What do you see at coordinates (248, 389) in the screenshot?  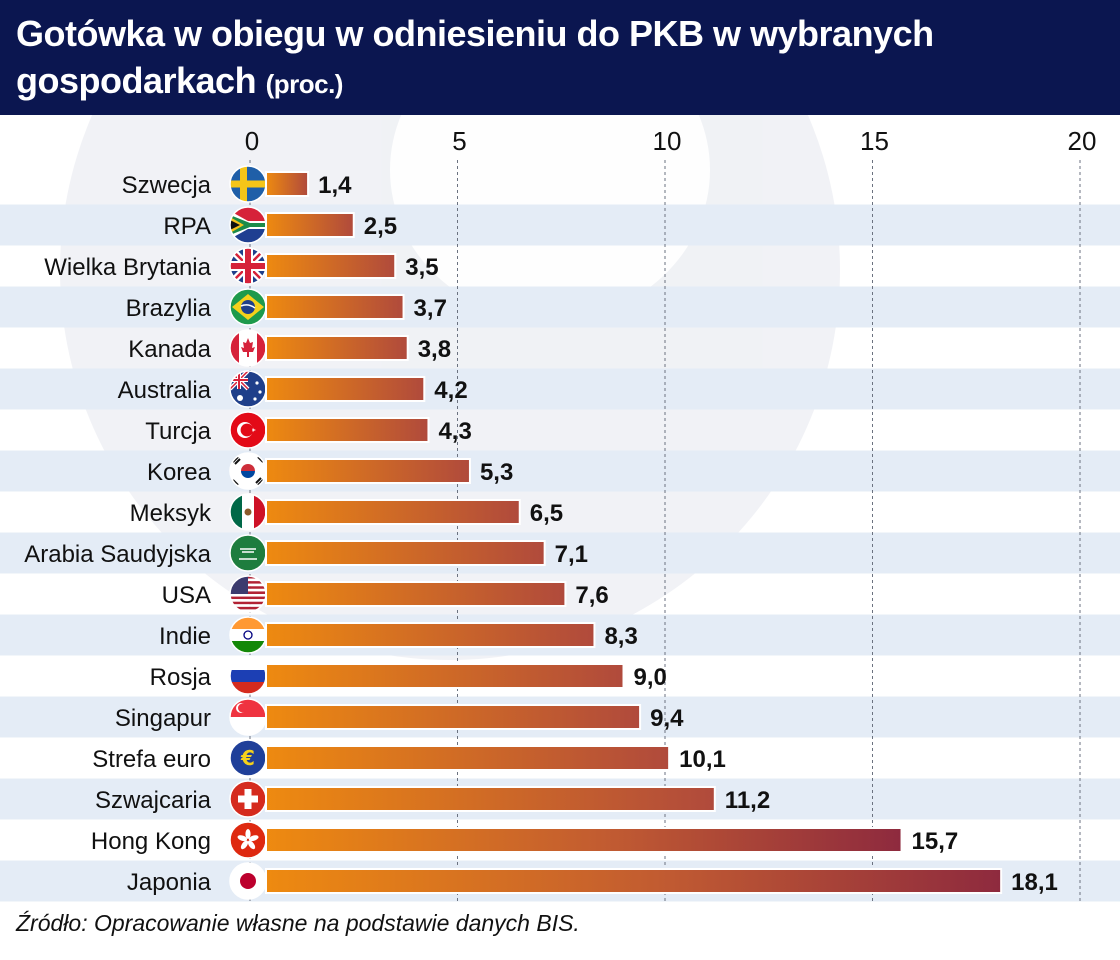 I see `australia-flag-icon` at bounding box center [248, 389].